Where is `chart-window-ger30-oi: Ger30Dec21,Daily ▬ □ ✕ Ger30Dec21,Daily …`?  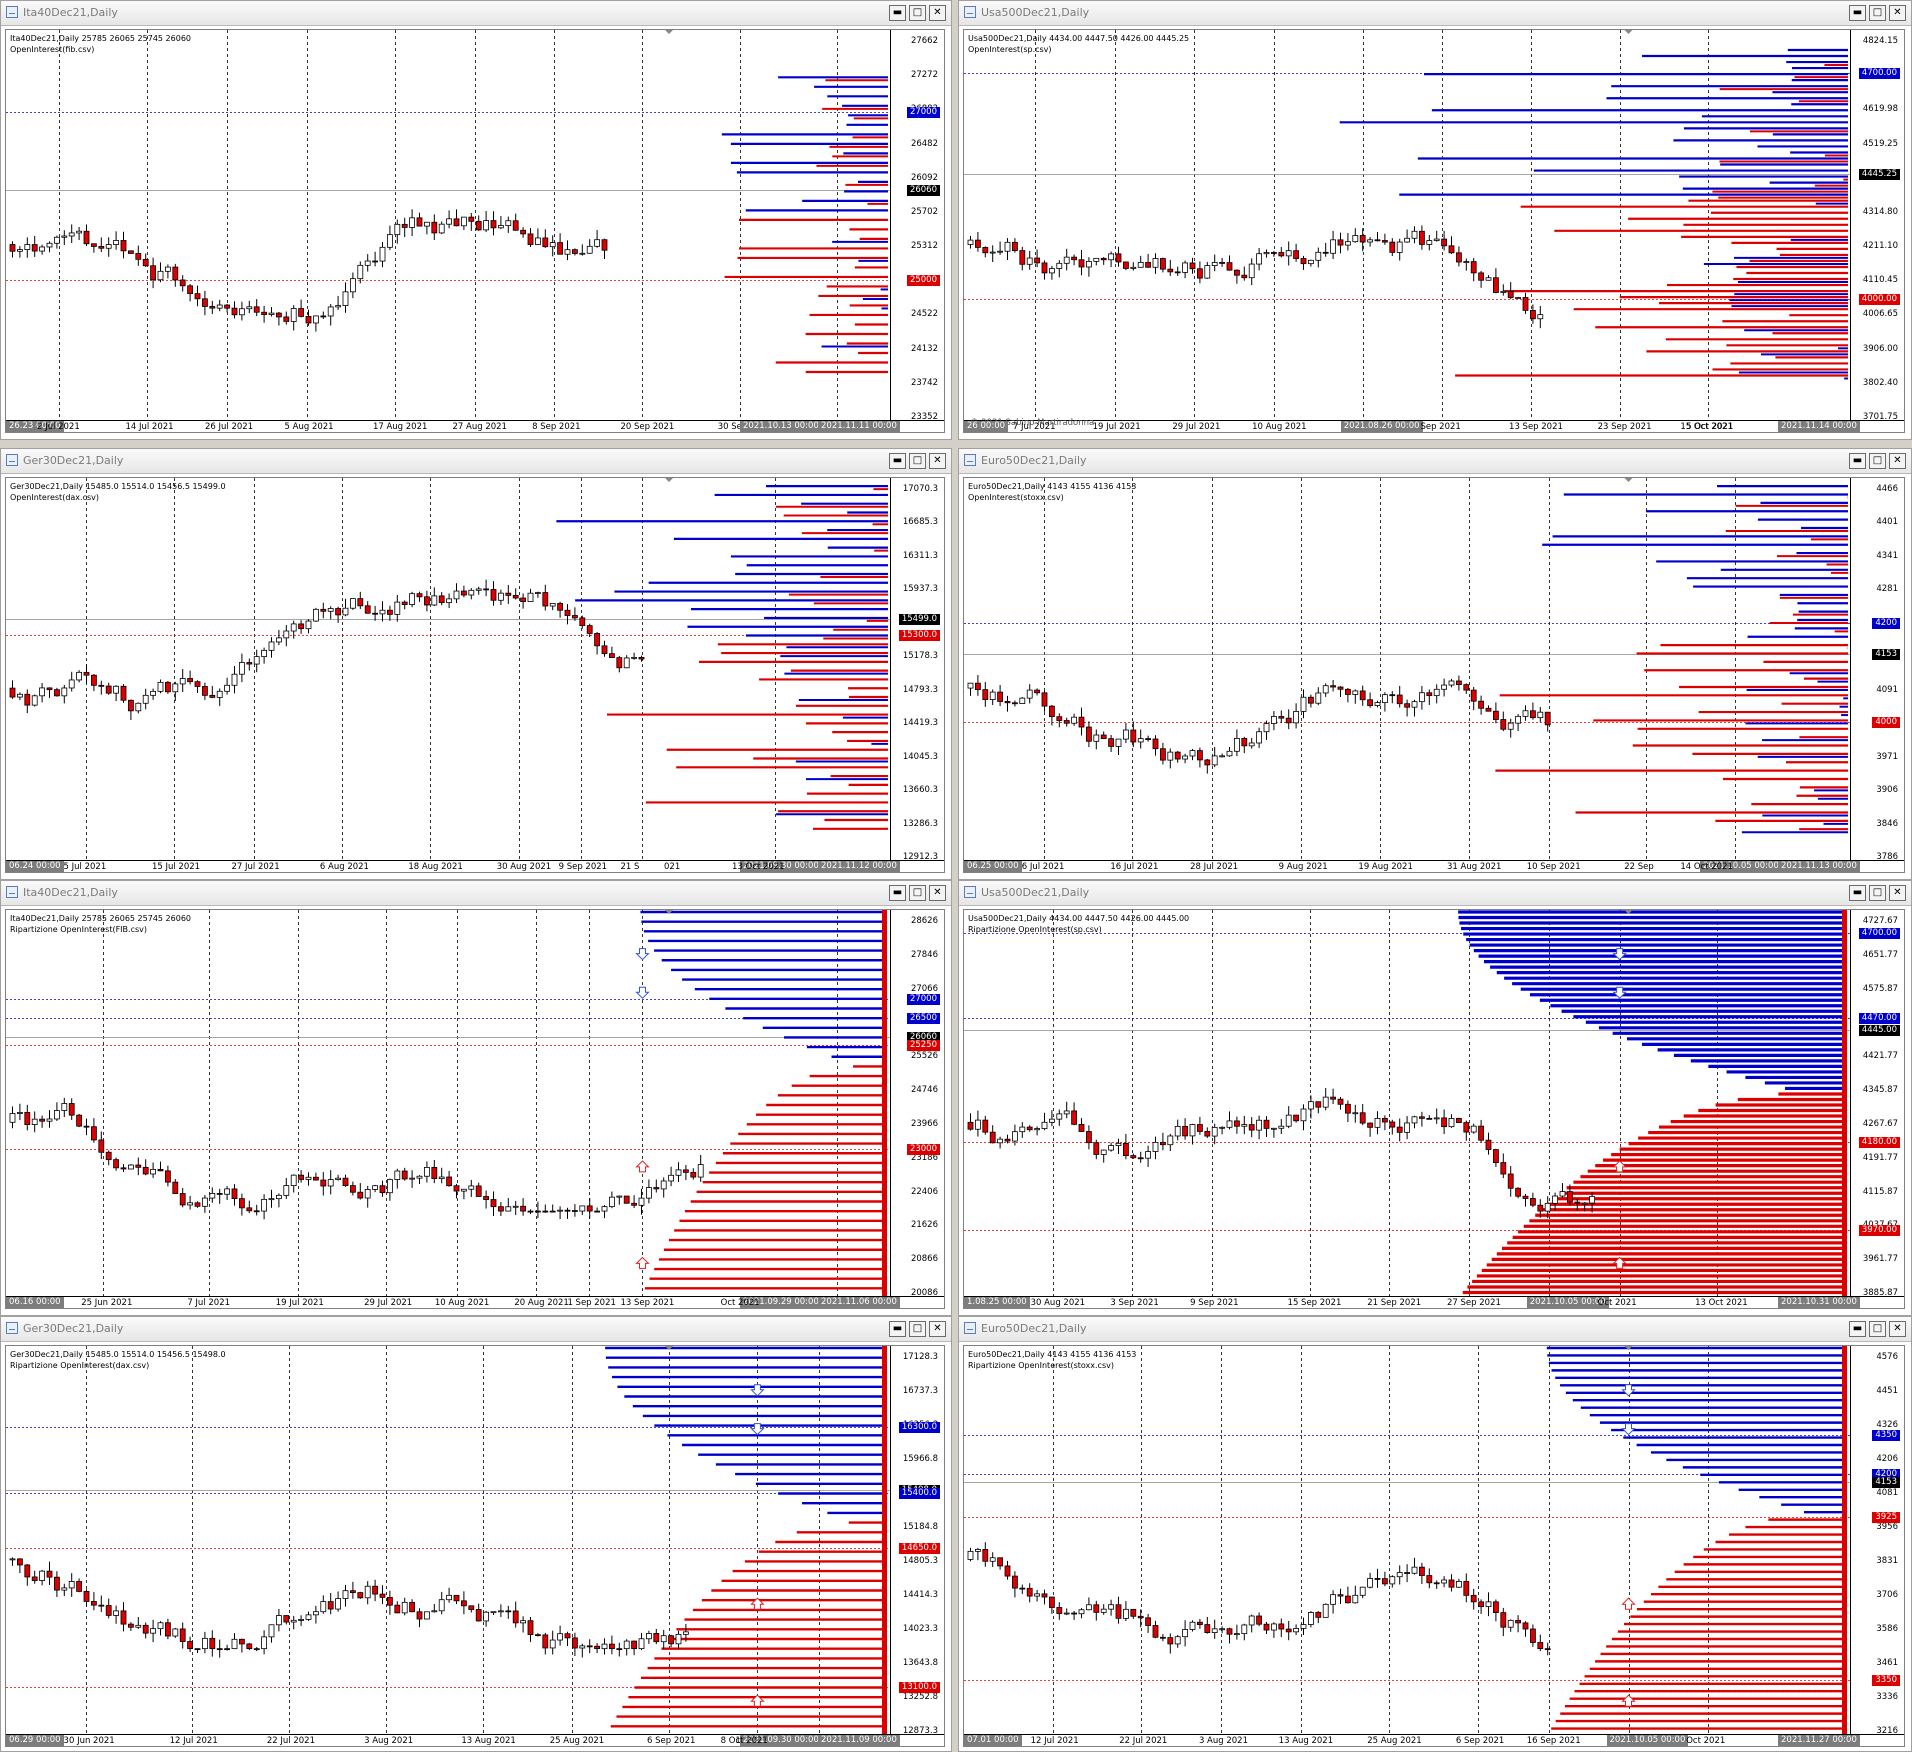
chart-window-ger30-oi: Ger30Dec21,Daily ▬ □ ✕ Ger30Dec21,Daily … is located at coordinates (476, 664).